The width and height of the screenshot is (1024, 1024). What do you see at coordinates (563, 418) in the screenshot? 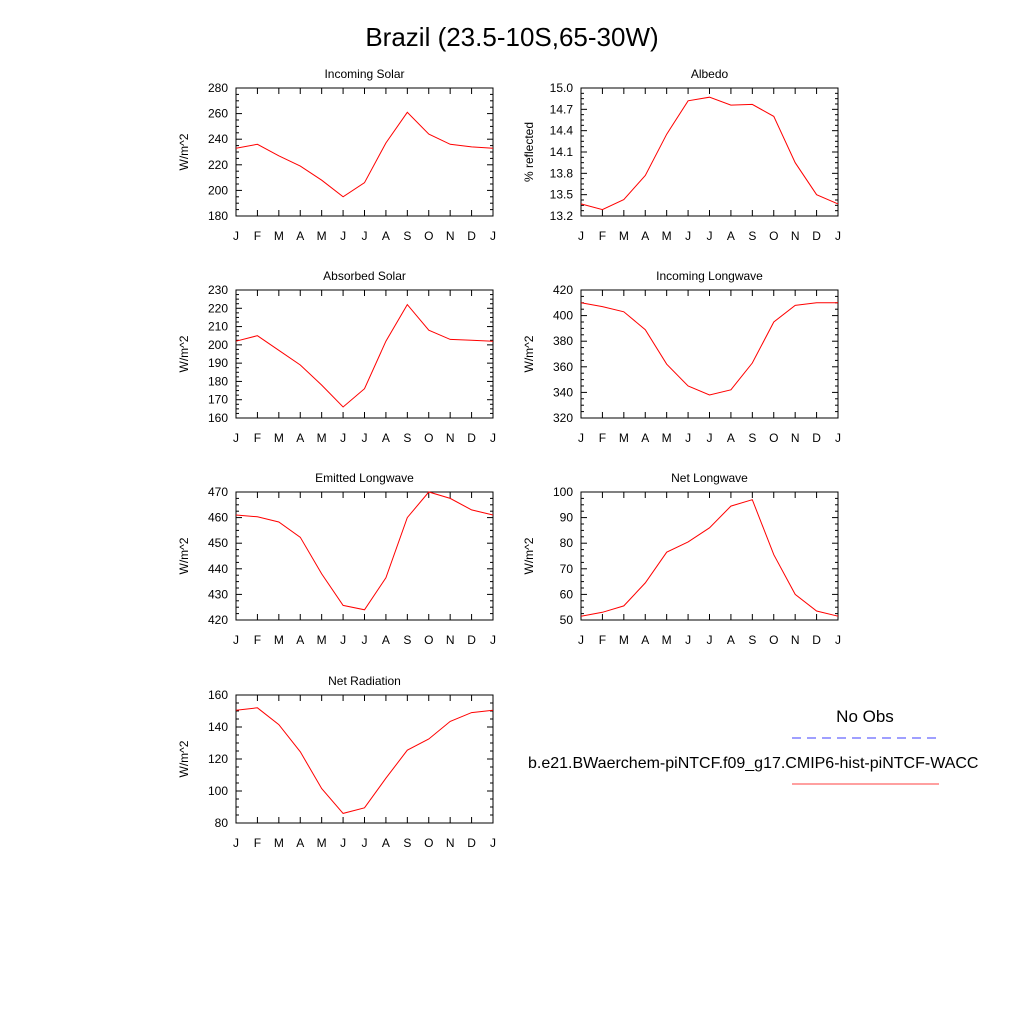
I see `y-tick-label: 320` at bounding box center [563, 418].